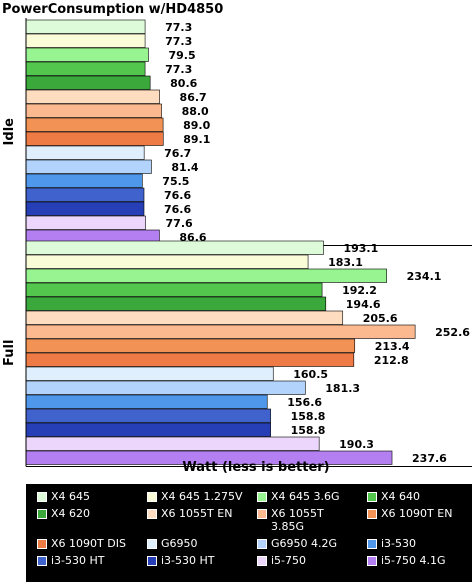  What do you see at coordinates (71, 513) in the screenshot?
I see `legend-label: X4 620` at bounding box center [71, 513].